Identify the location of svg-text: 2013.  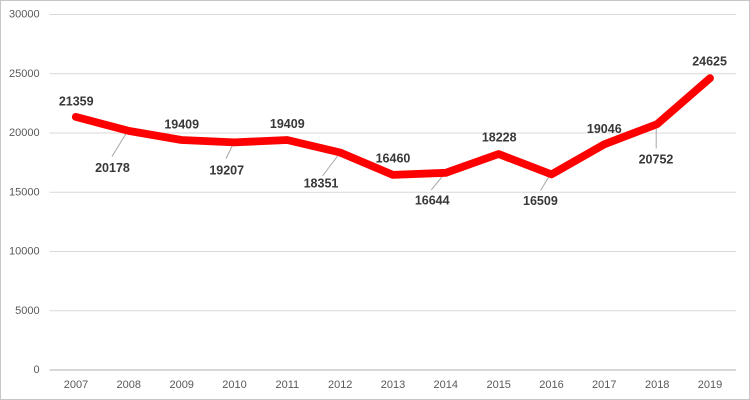
(393, 385).